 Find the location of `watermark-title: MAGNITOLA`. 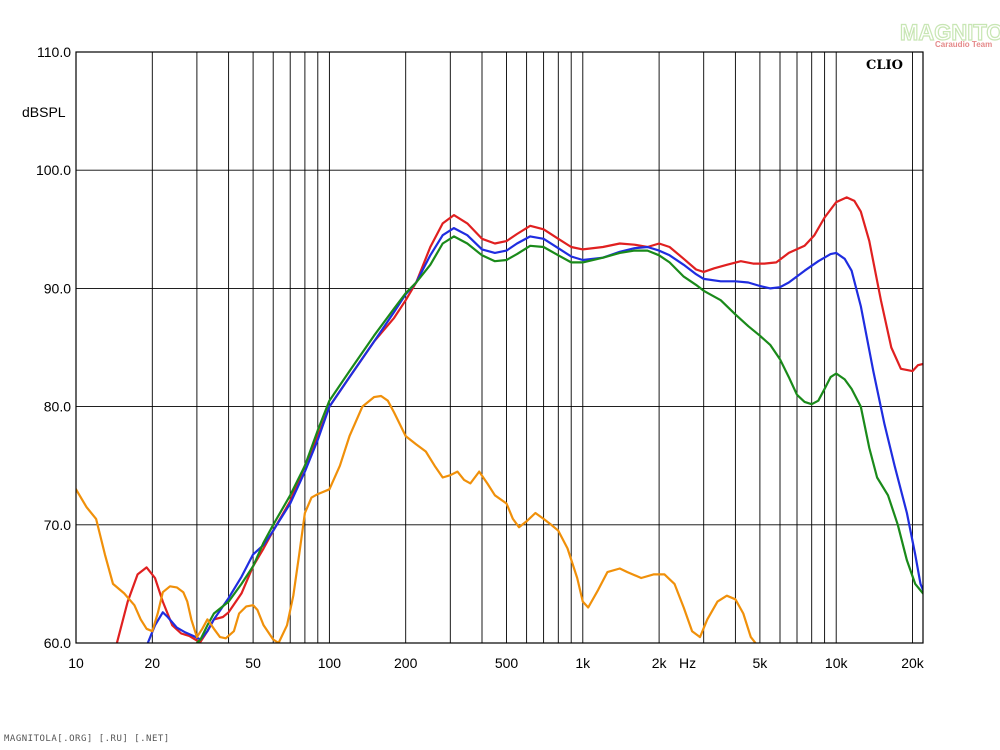

watermark-title: MAGNITOLA is located at coordinates (950, 32).